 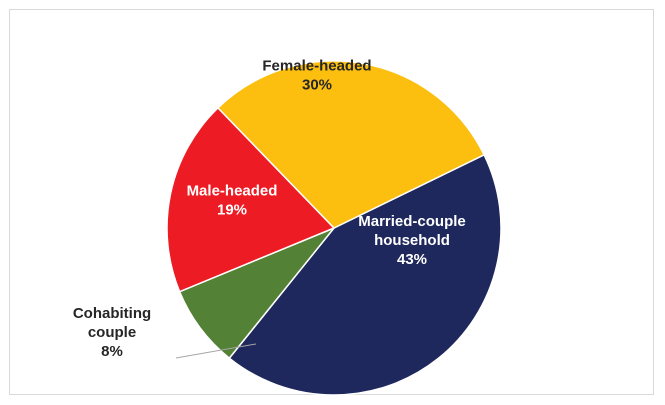 What do you see at coordinates (412, 259) in the screenshot?
I see `data-label-value: 43%` at bounding box center [412, 259].